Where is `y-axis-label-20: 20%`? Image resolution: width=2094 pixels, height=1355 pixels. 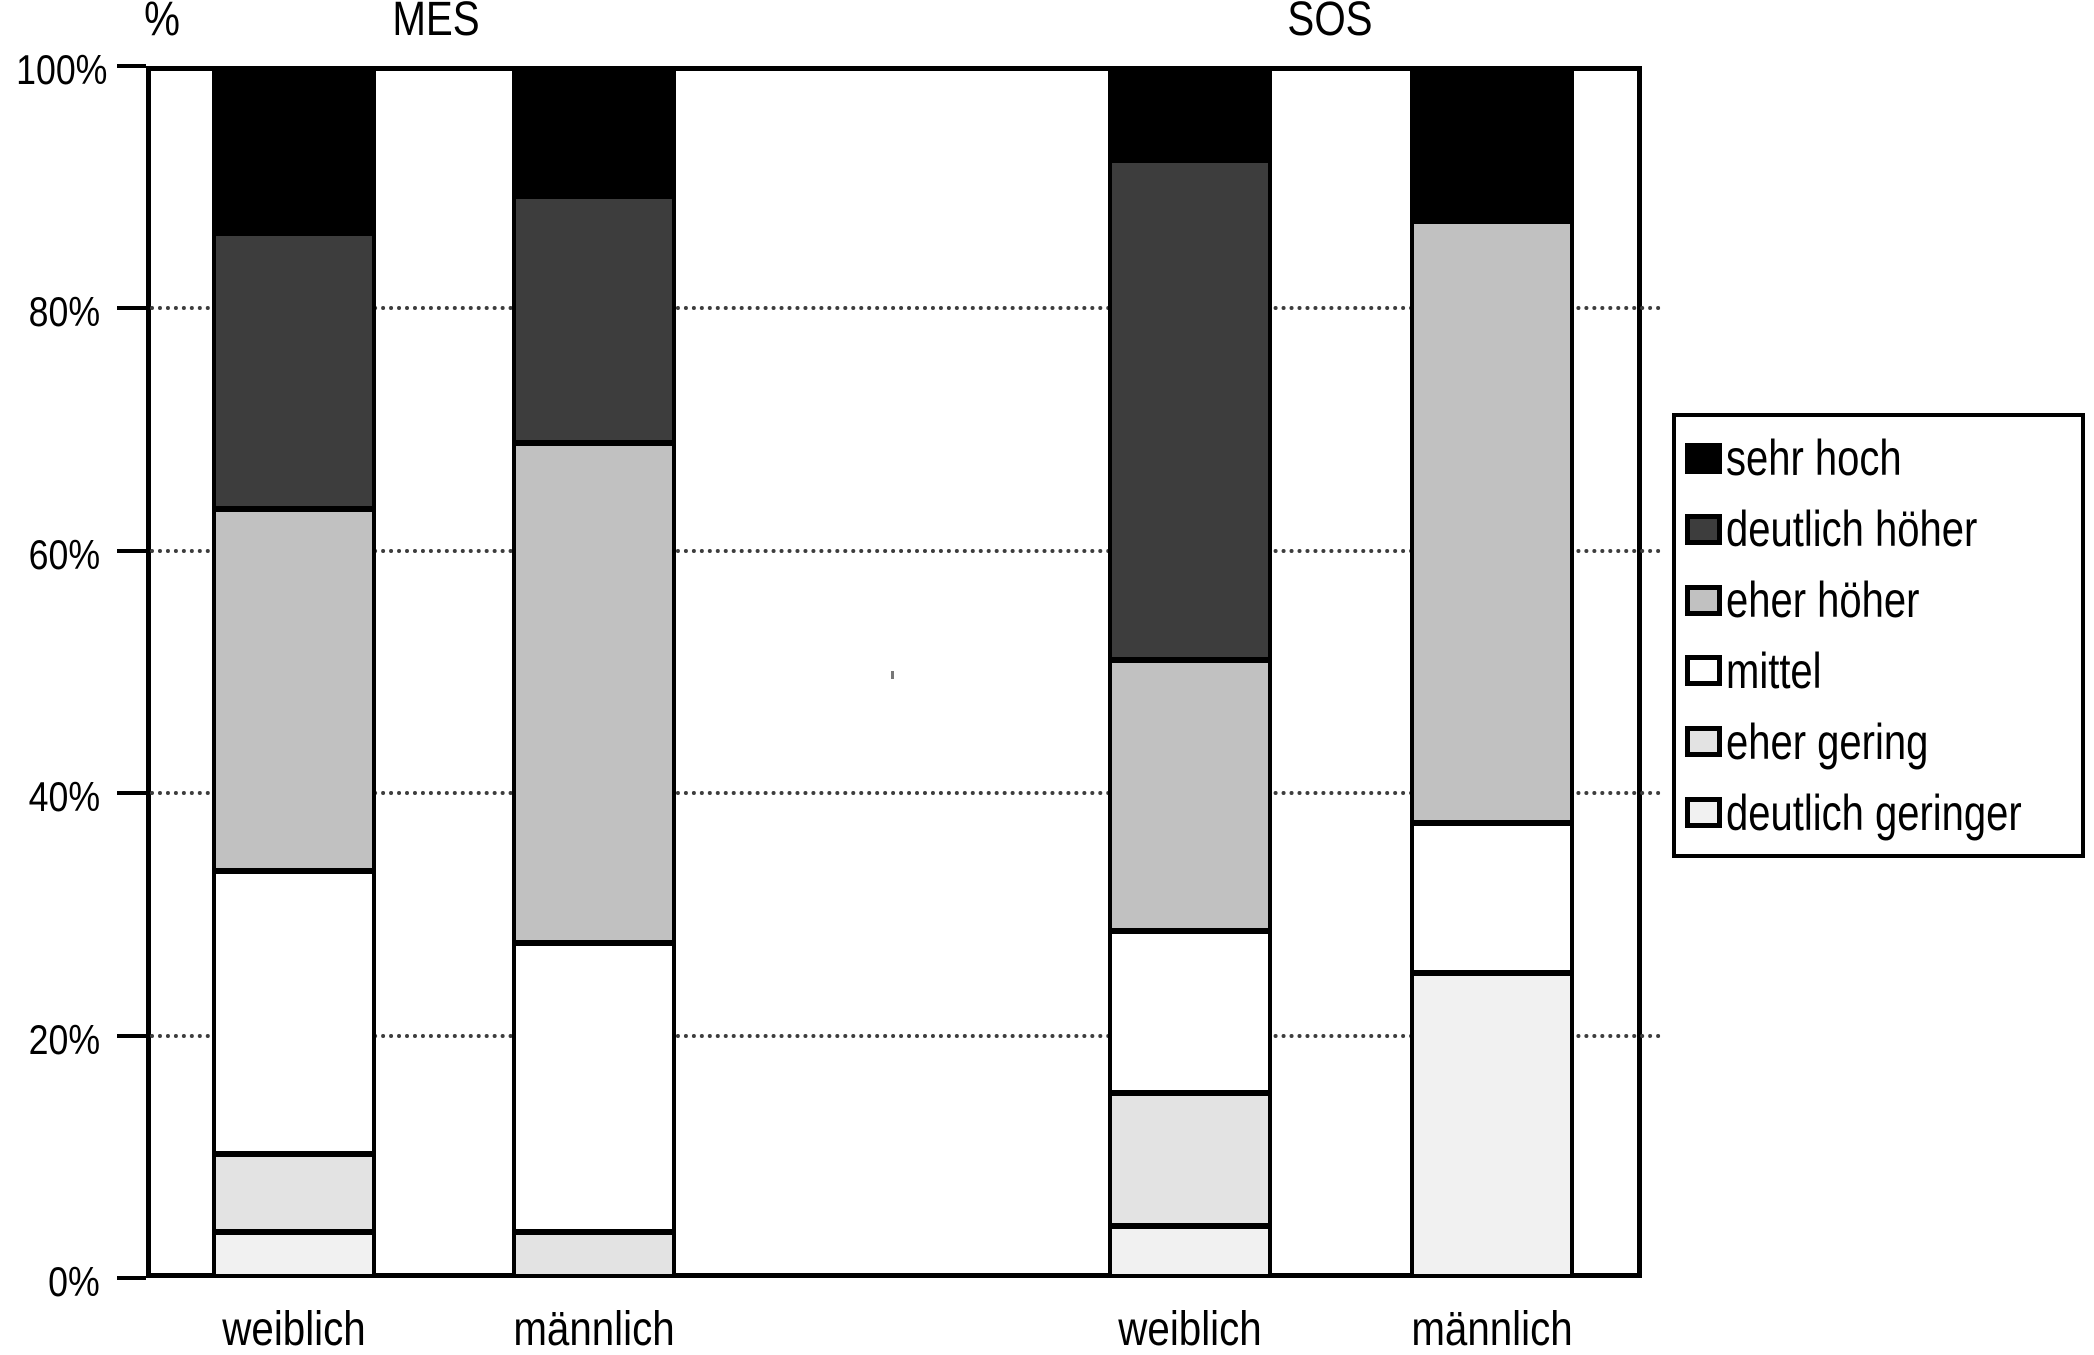
y-axis-label-20: 20% is located at coordinates (50, 1039).